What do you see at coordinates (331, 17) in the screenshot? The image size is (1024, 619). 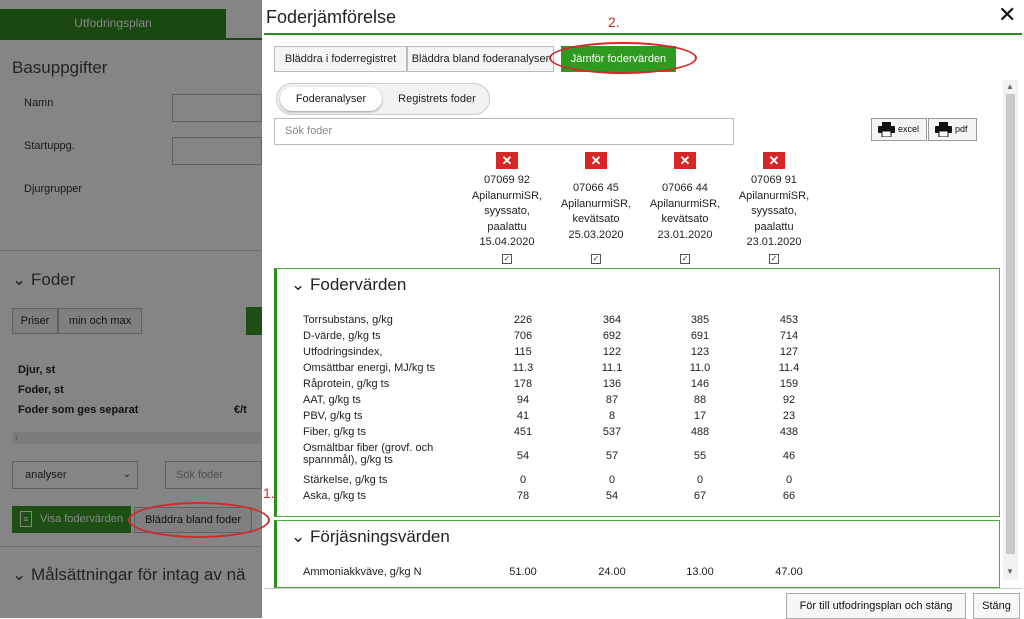 I see `modal-title: Foderjämförelse` at bounding box center [331, 17].